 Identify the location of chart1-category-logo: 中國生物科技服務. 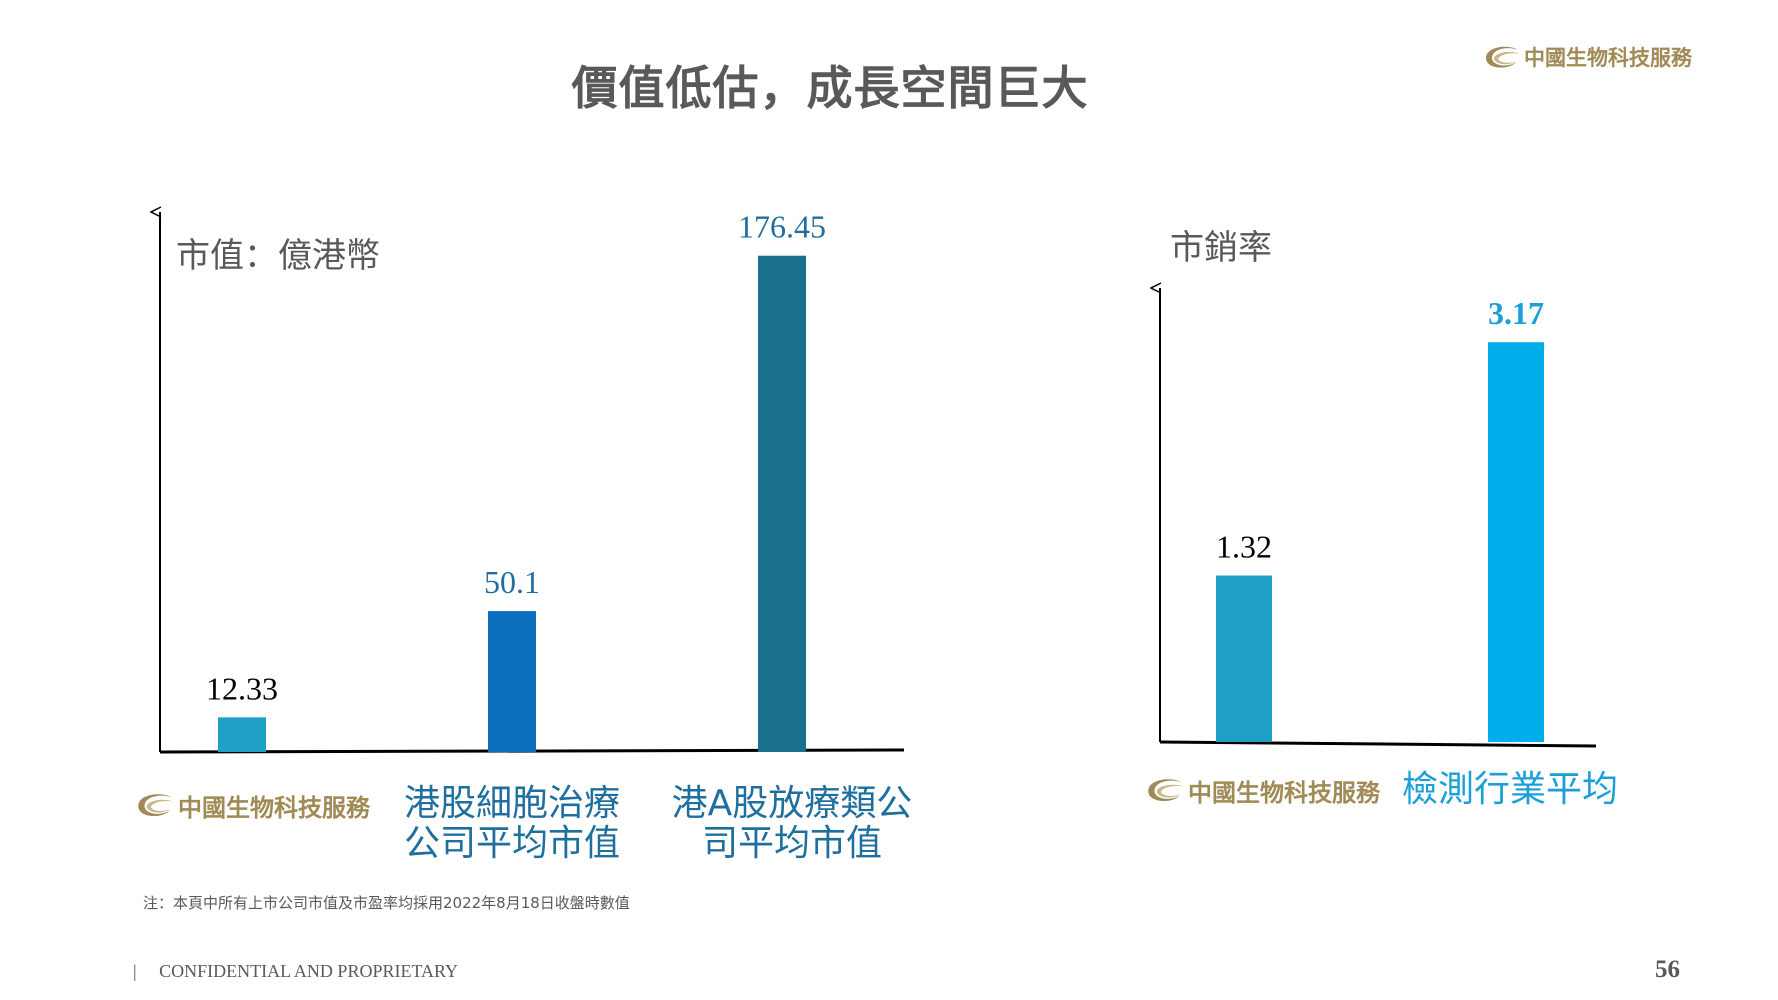
(251, 805).